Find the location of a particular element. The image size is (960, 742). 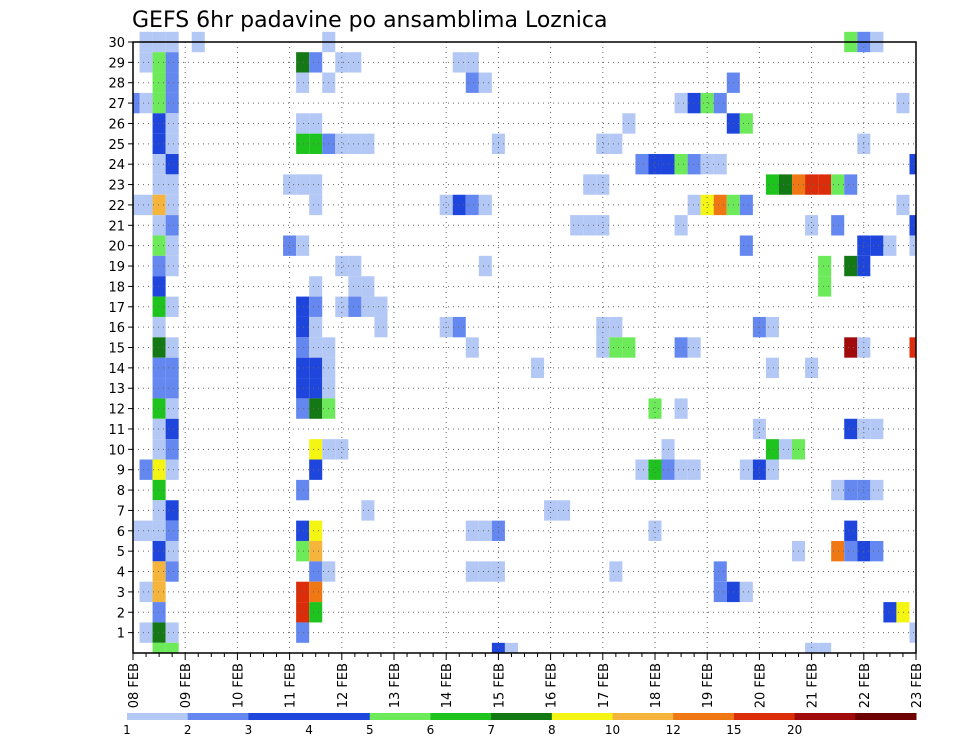

y-tick-label: 23 is located at coordinates (116, 186).